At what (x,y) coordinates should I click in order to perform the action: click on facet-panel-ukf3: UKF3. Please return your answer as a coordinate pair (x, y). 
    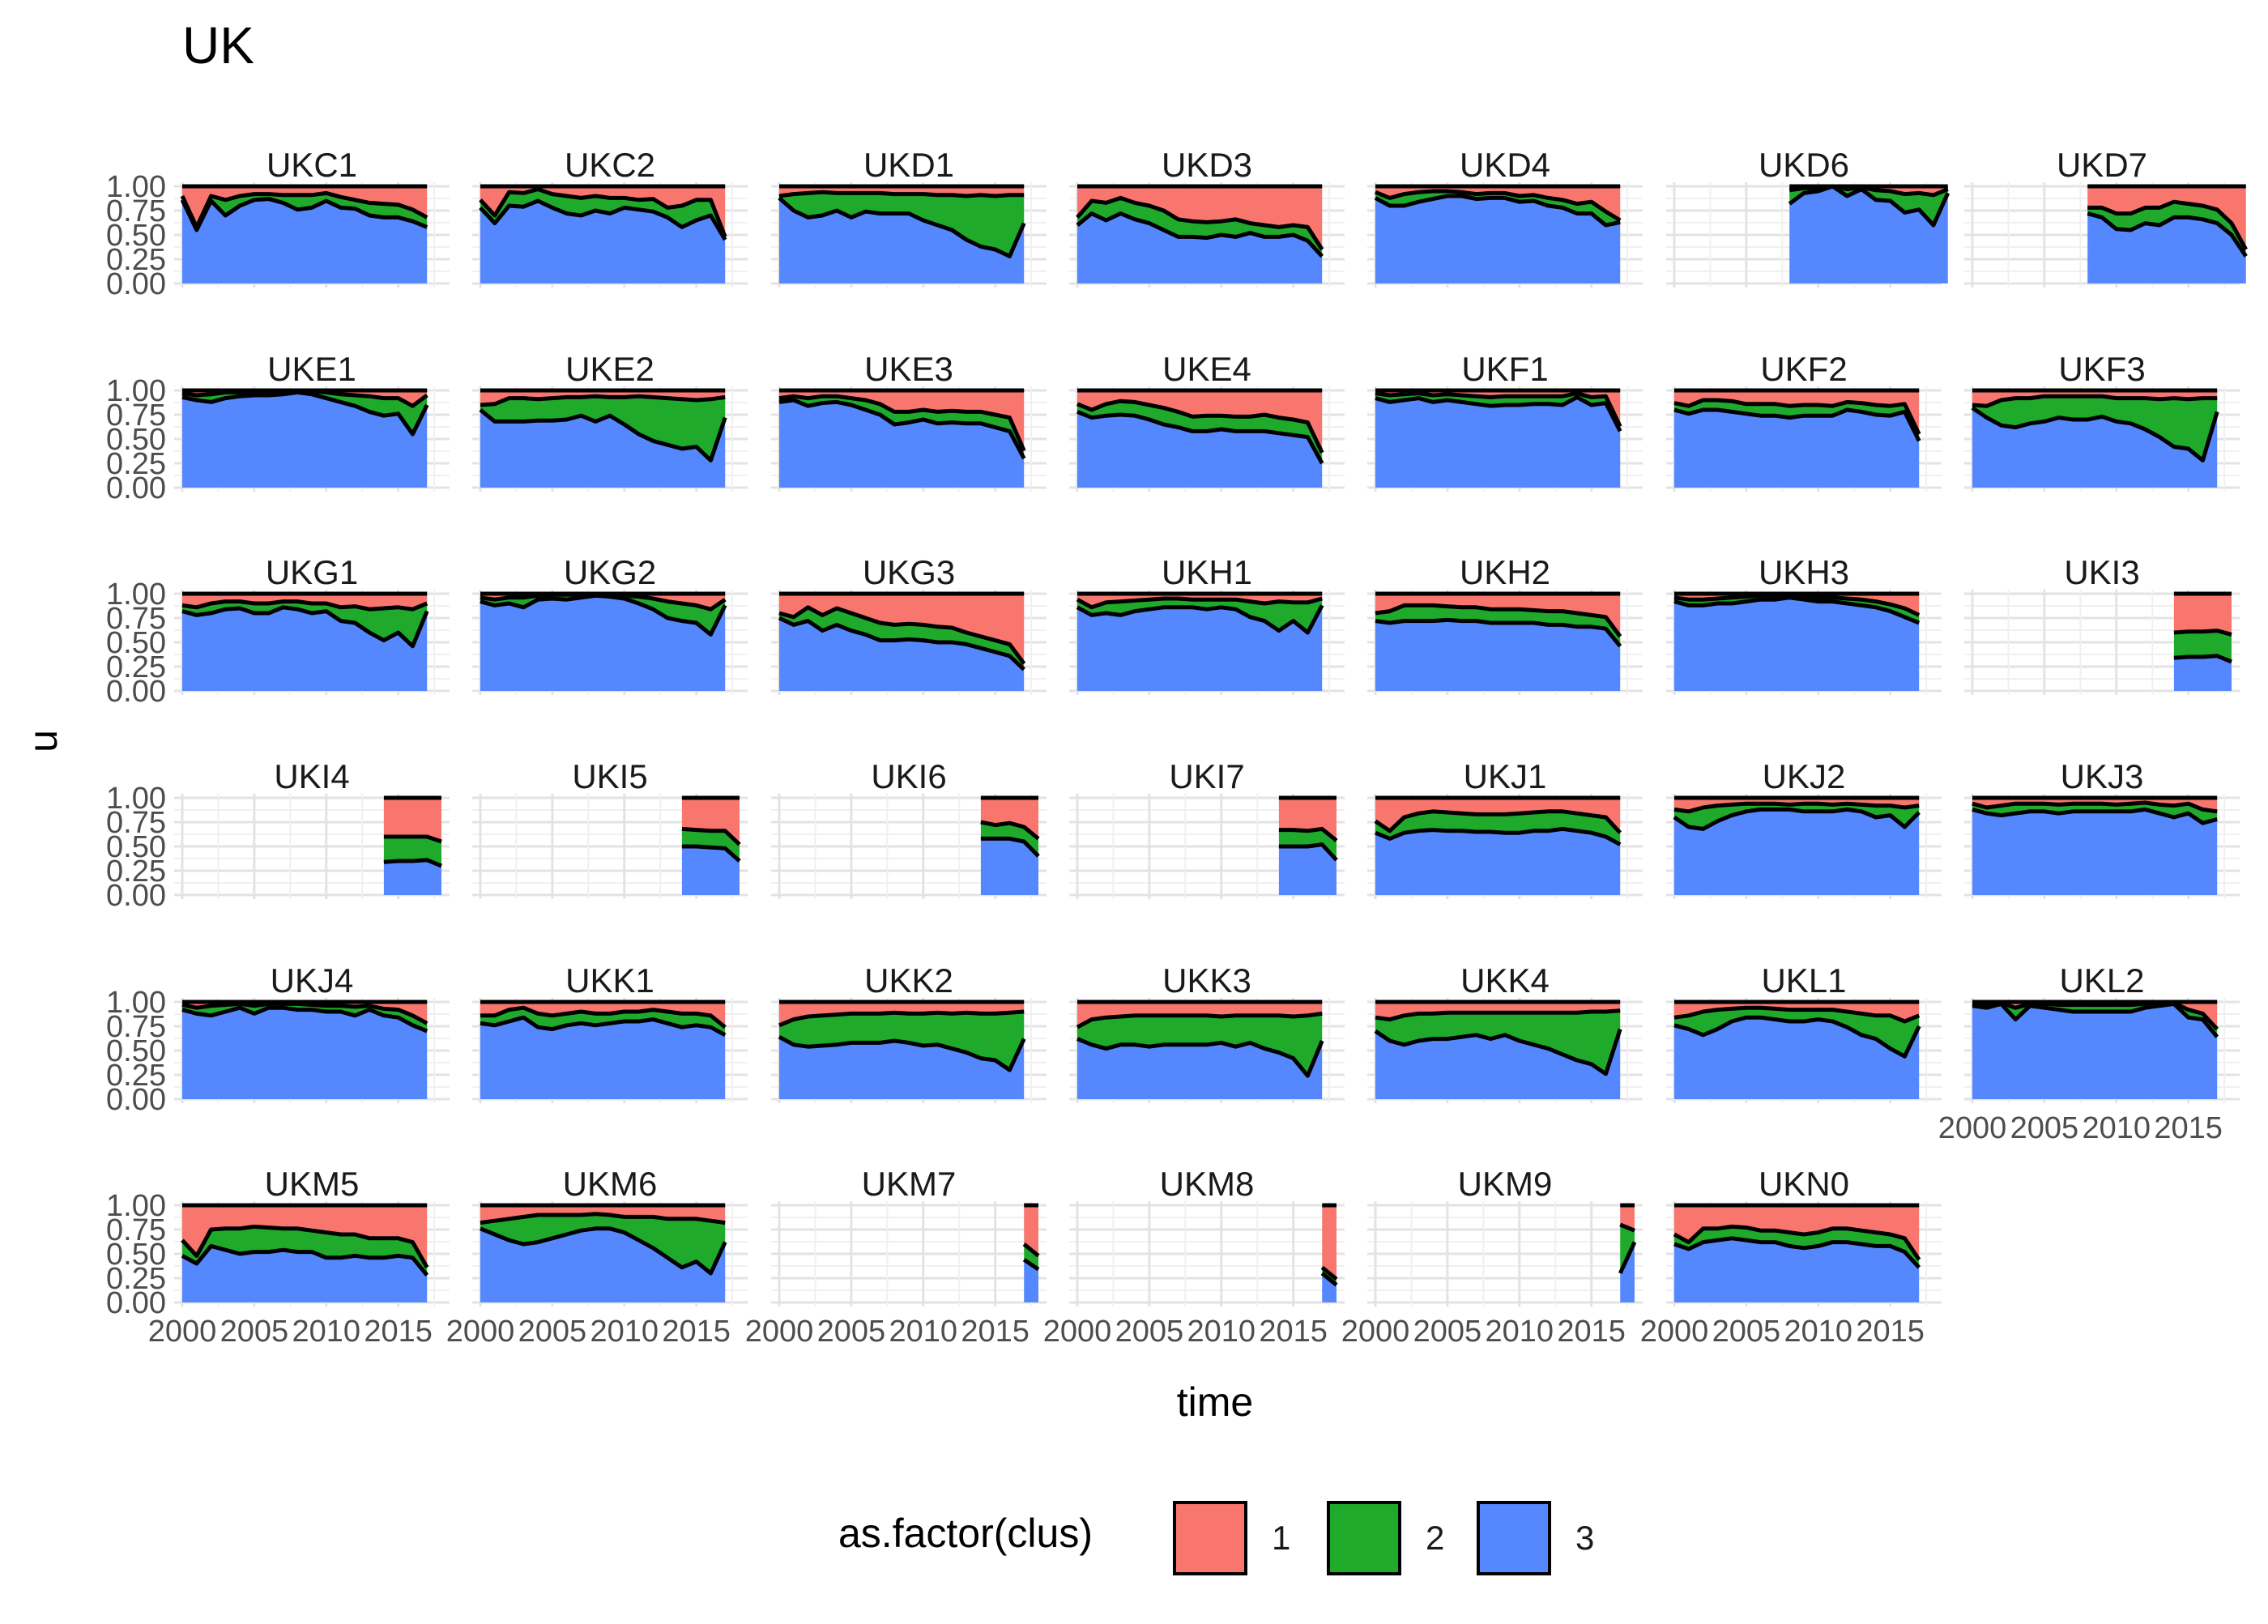
    Looking at the image, I should click on (2102, 421).